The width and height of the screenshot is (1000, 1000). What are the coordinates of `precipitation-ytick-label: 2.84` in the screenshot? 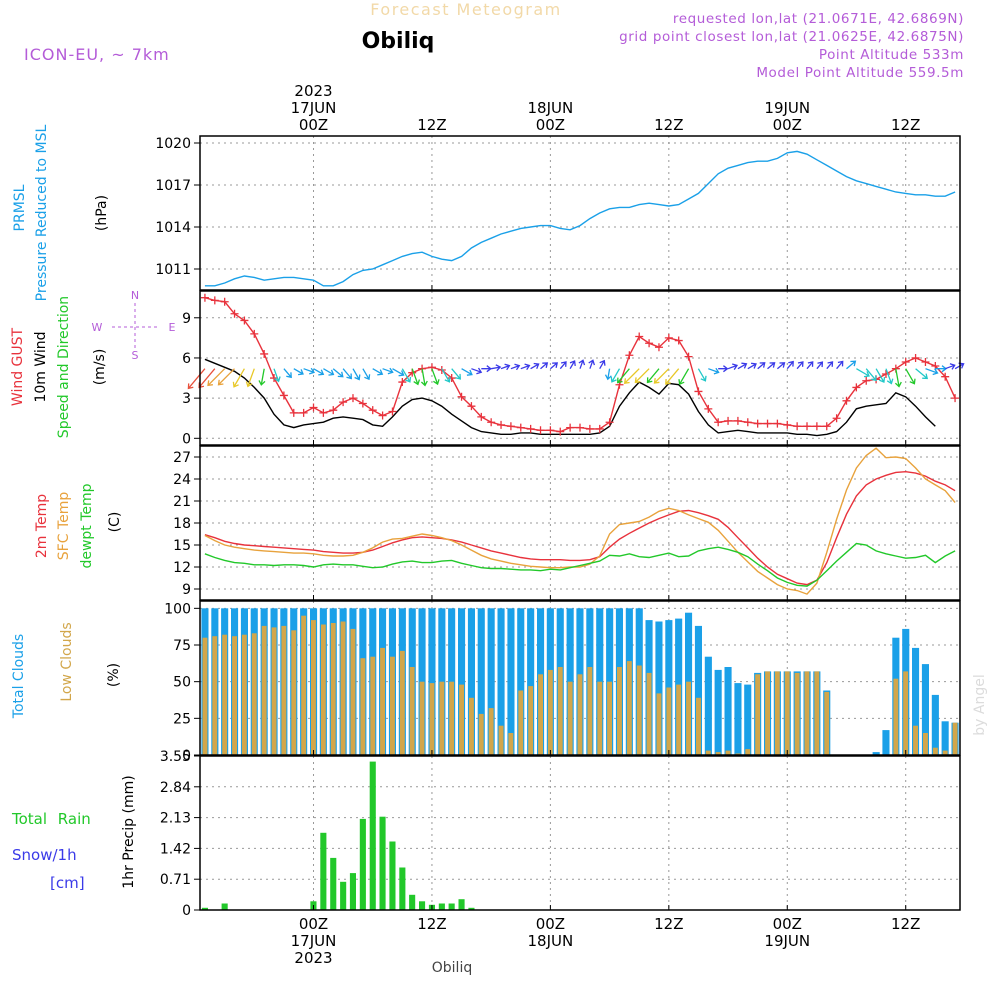 It's located at (175, 788).